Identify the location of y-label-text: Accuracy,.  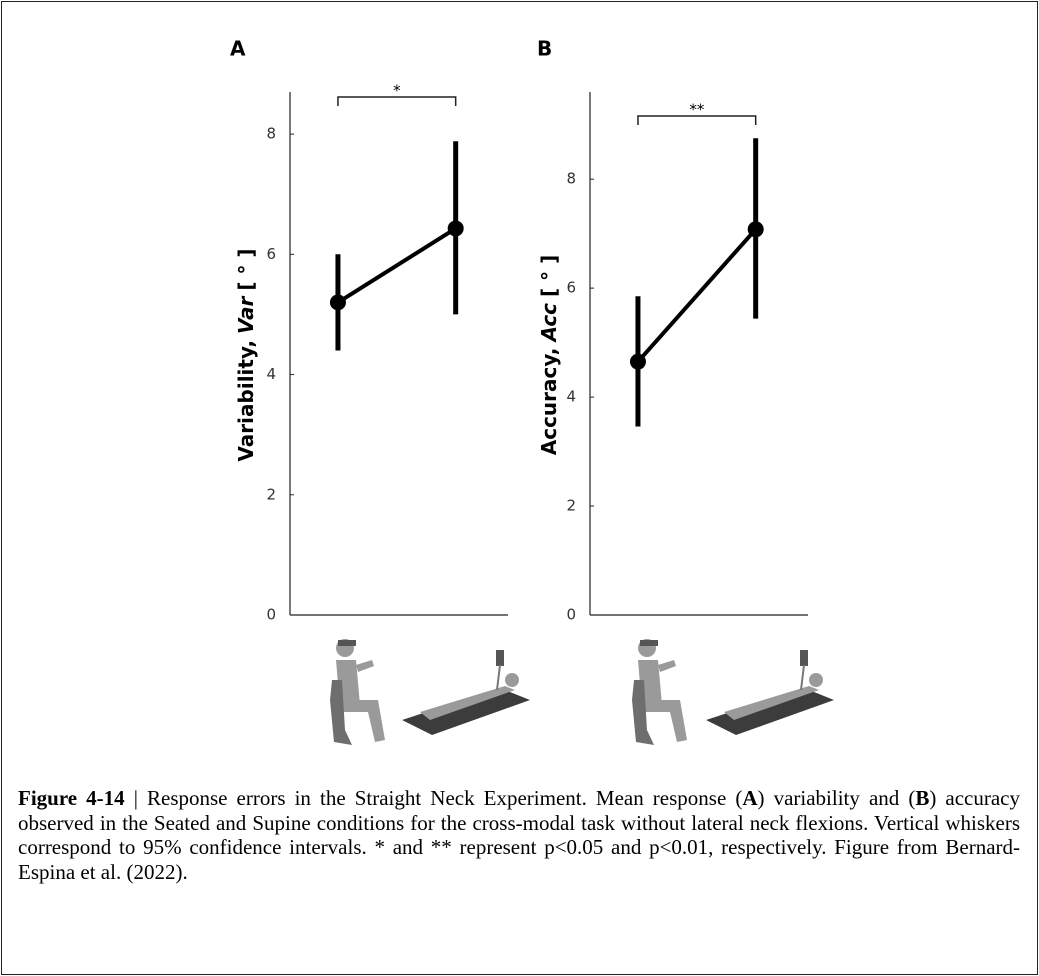
(549, 402).